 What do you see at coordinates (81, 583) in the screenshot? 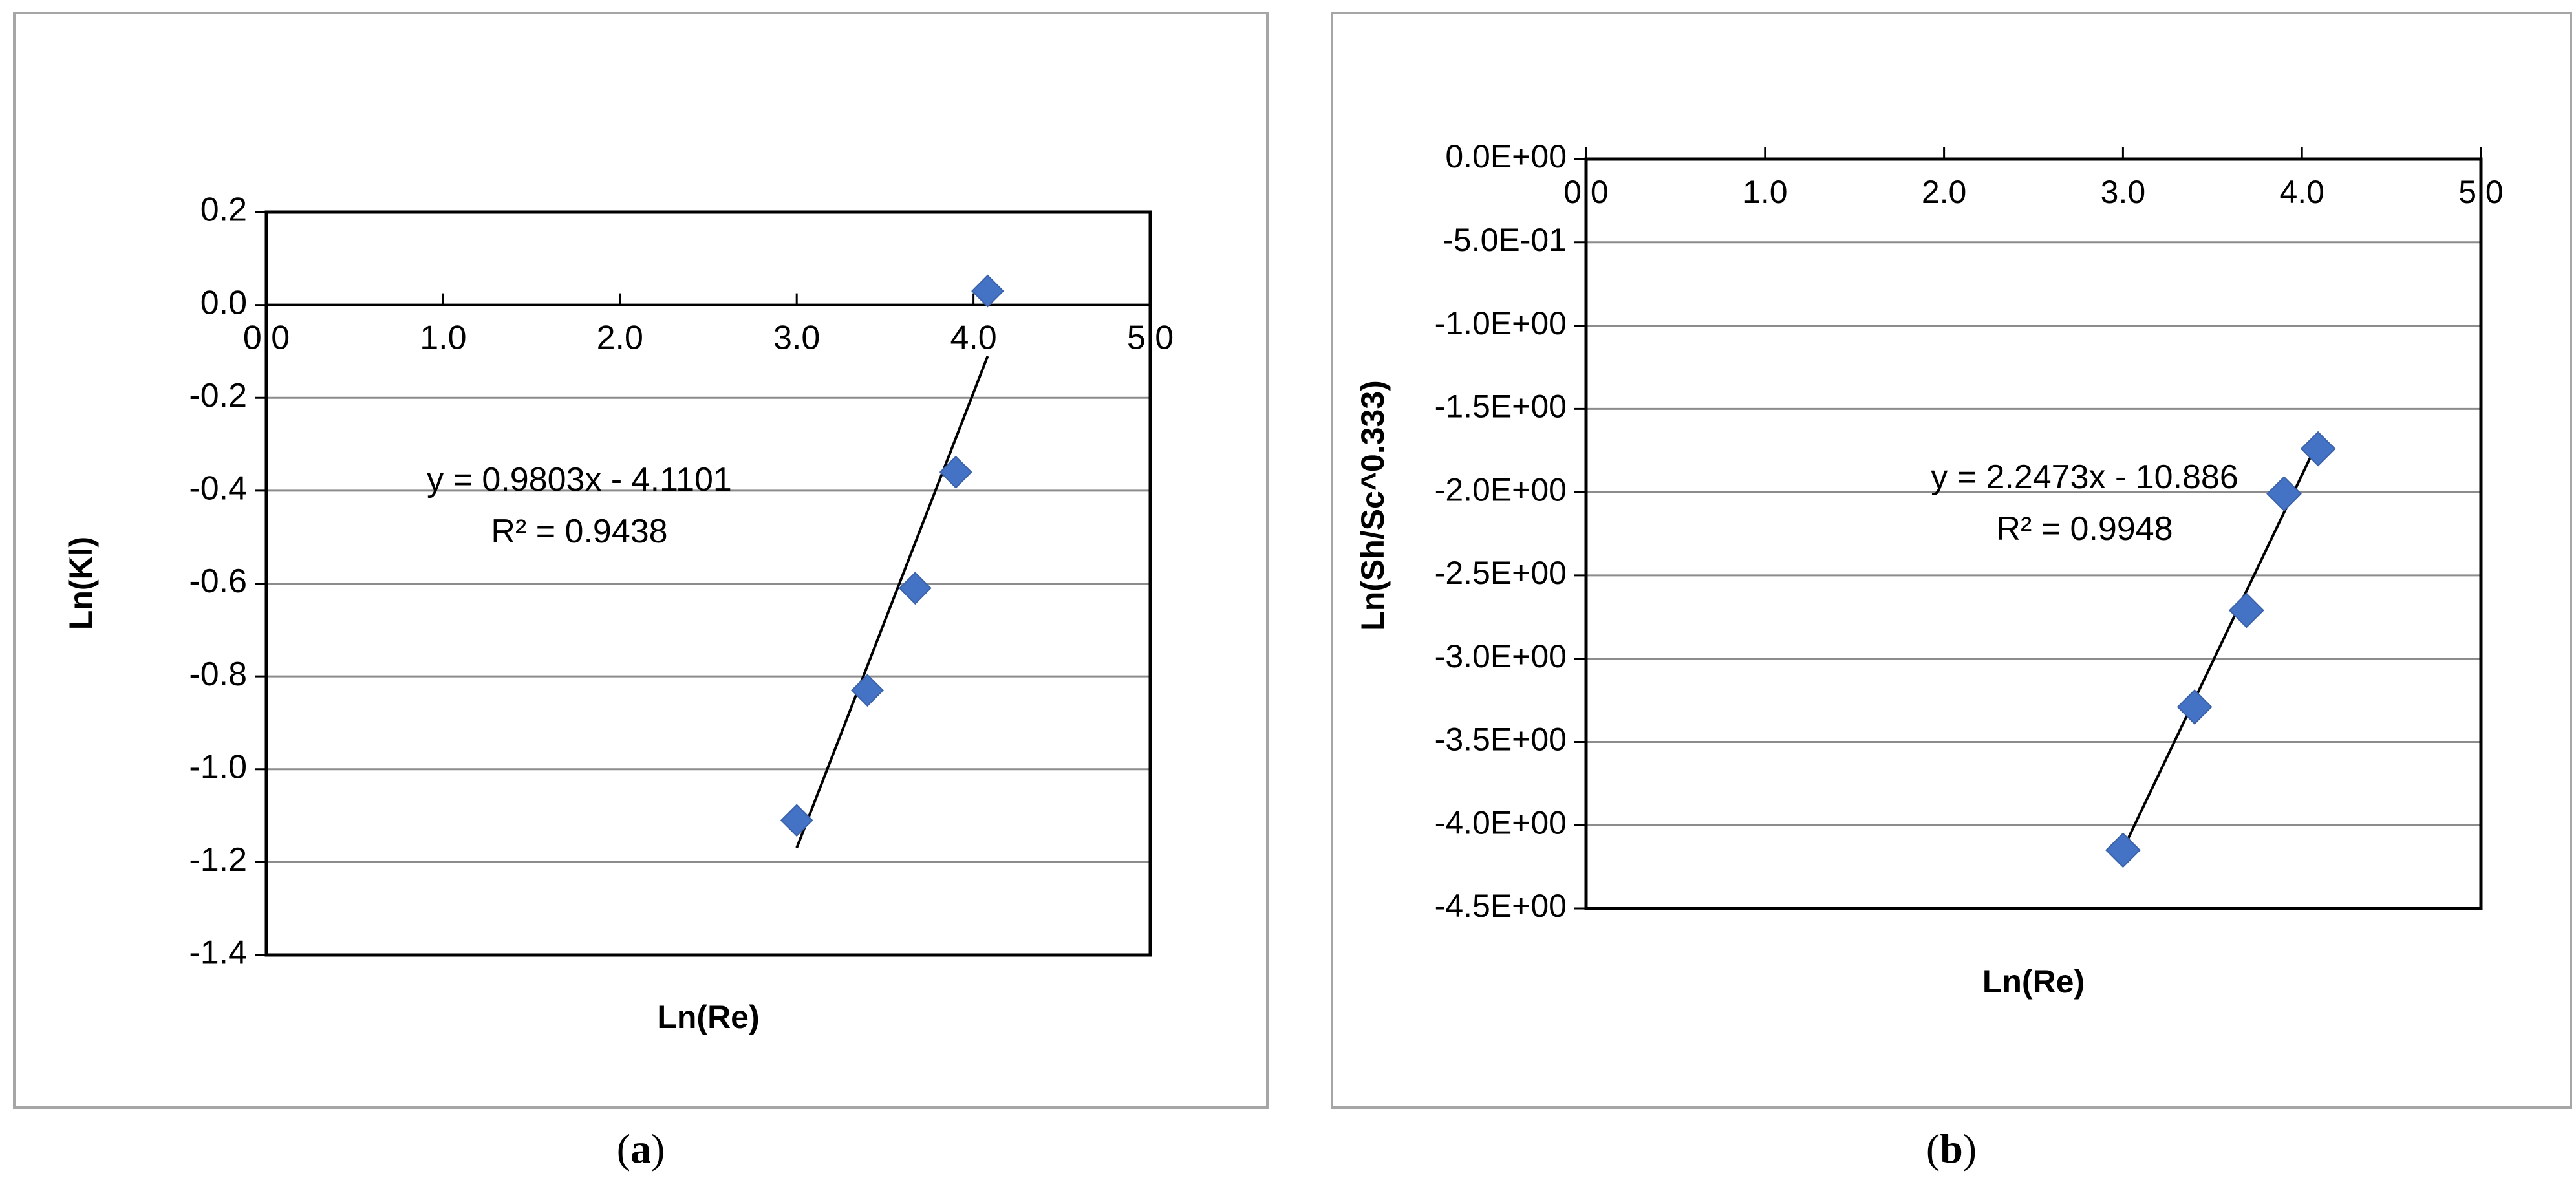
I see `y-axis-title: Ln(Kl)` at bounding box center [81, 583].